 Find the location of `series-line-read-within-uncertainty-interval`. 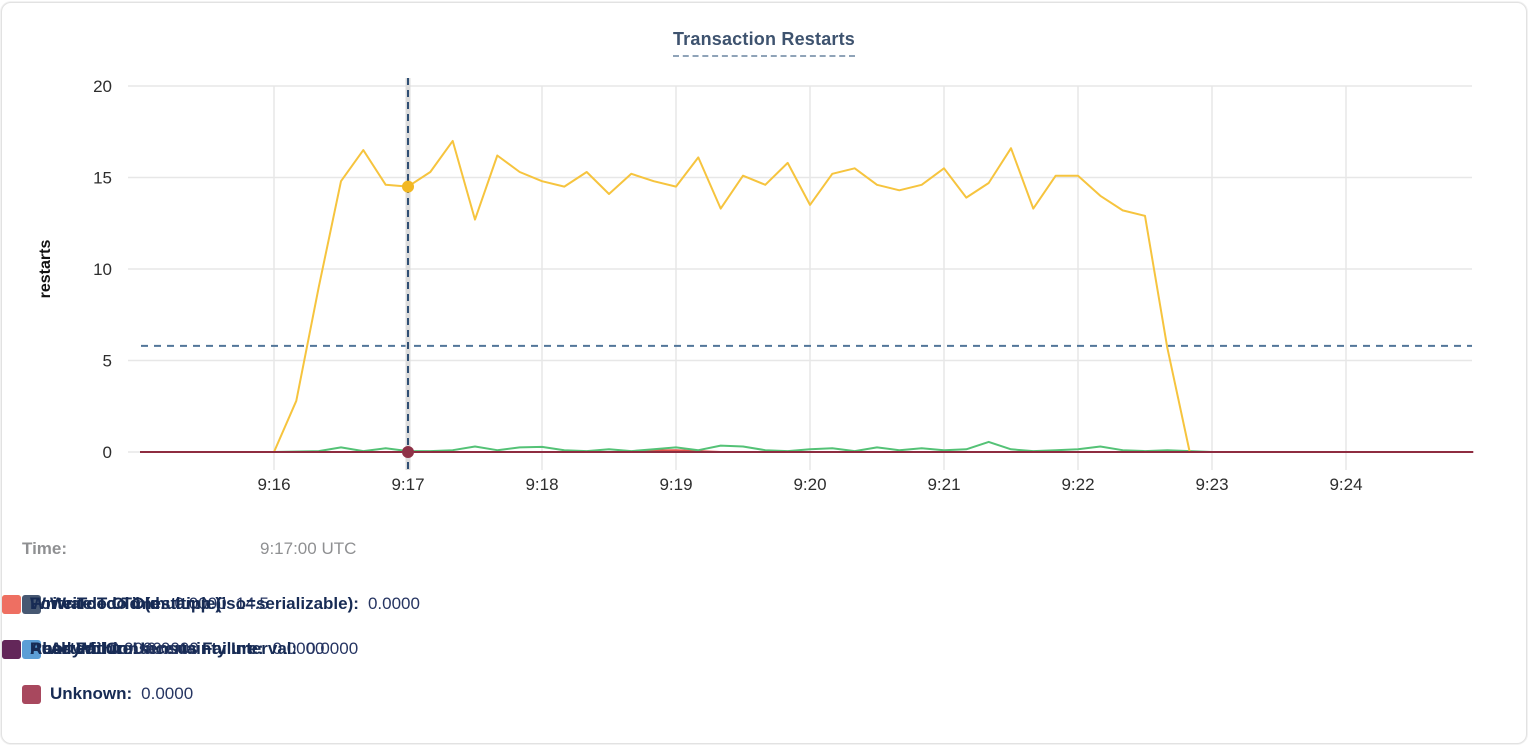

series-line-read-within-uncertainty-interval is located at coordinates (743, 446).